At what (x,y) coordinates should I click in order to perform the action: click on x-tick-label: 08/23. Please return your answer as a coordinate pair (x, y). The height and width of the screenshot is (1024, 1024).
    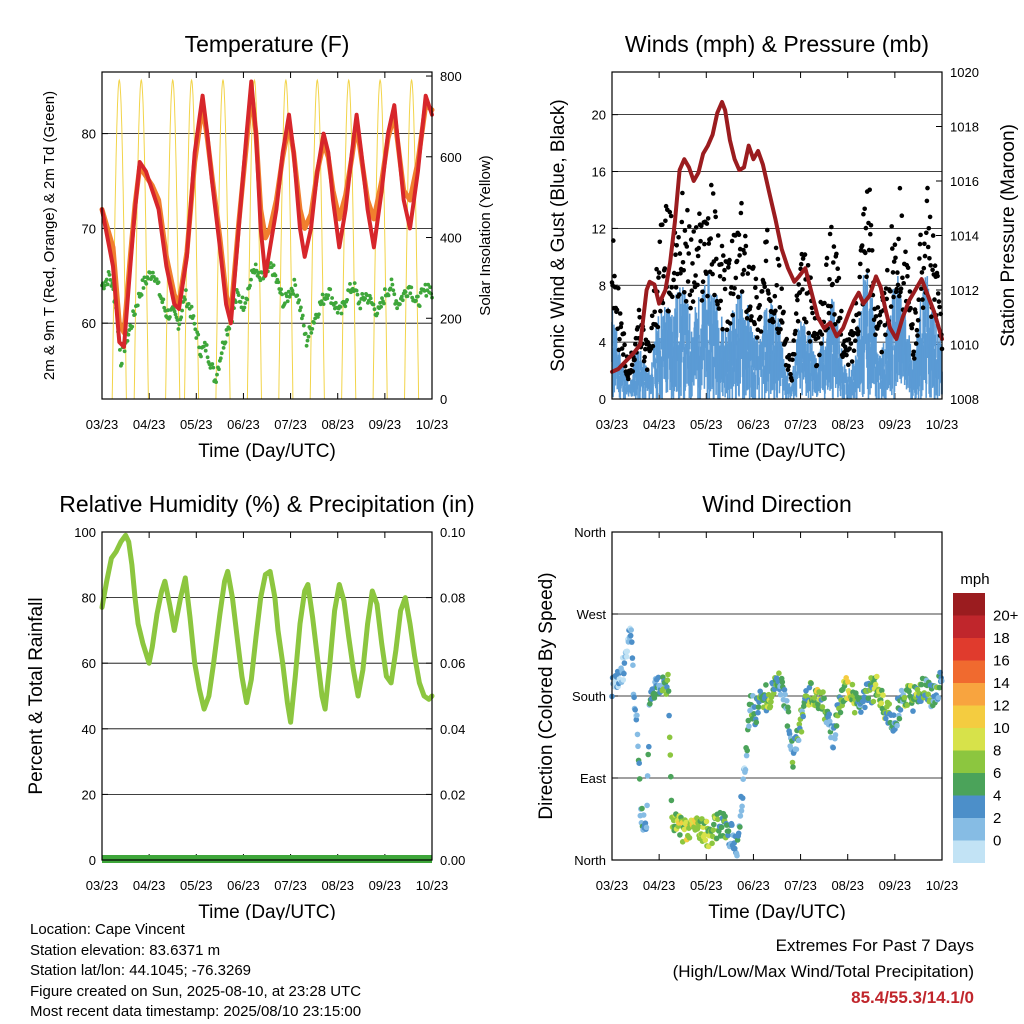
    Looking at the image, I should click on (337, 885).